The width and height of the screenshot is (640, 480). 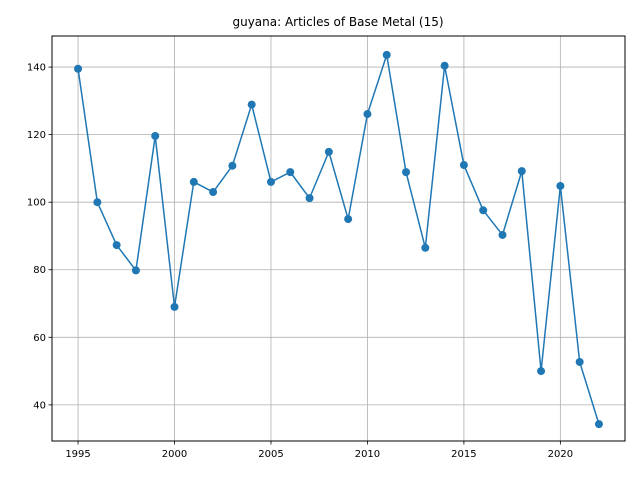 I want to click on y-tick-label: 60, so click(x=39, y=338).